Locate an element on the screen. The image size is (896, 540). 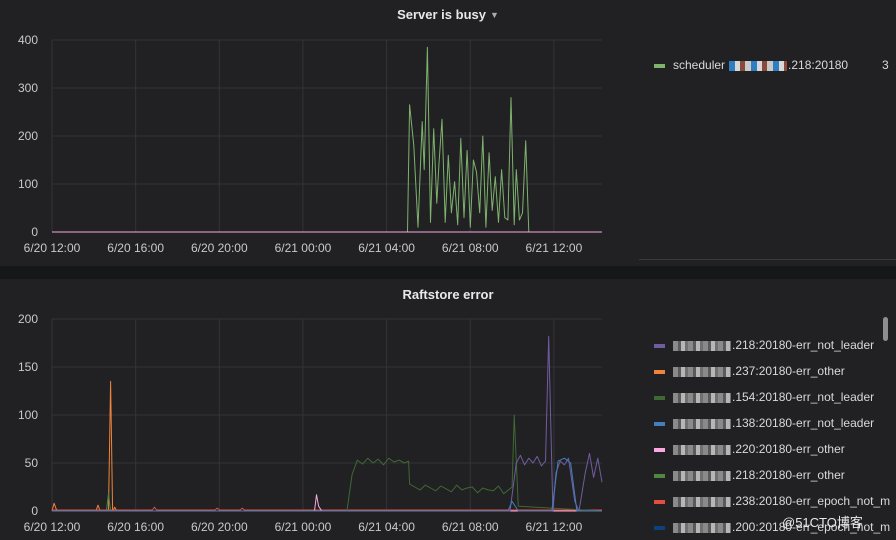
legend-value: 3 is located at coordinates (885, 65).